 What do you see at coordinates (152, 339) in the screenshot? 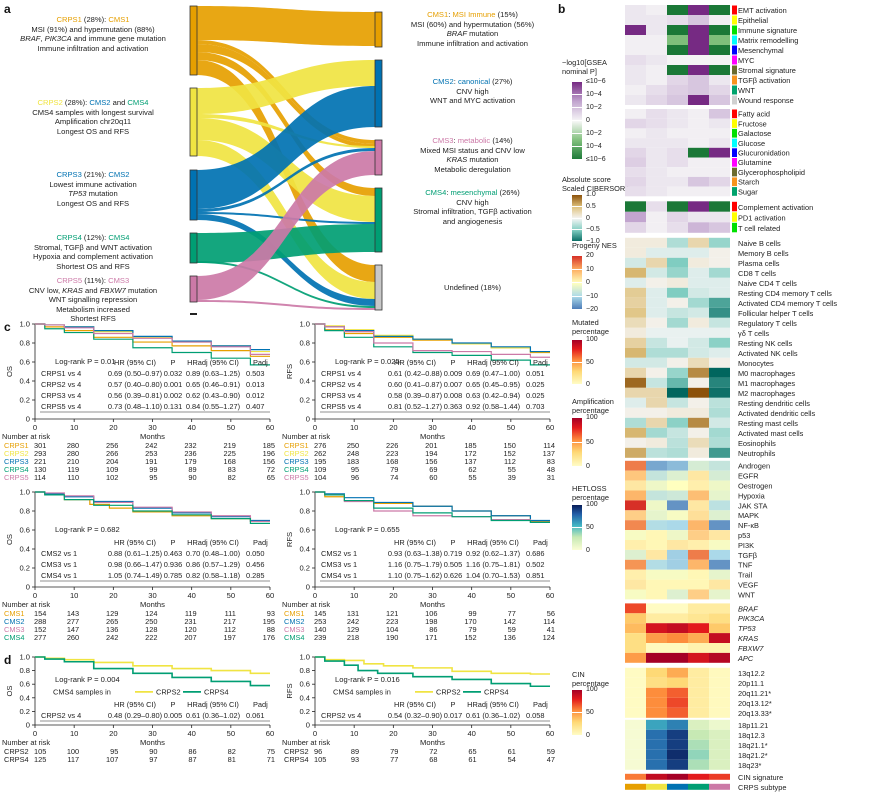
I see `survival-curve-CRPS5` at bounding box center [152, 339].